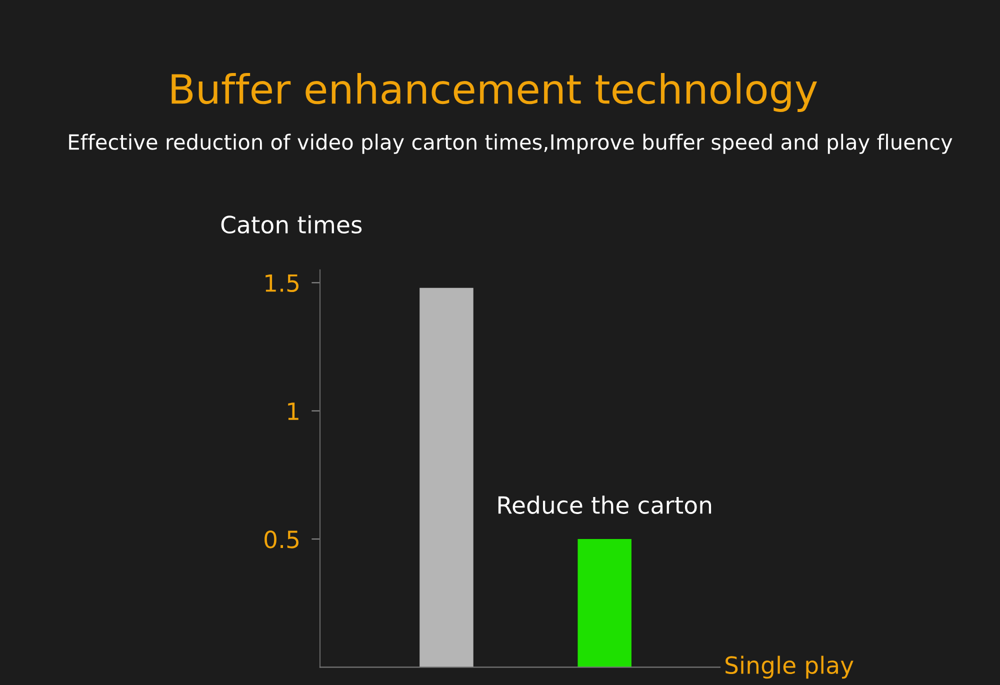 The image size is (1000, 685). I want to click on y-tick-label: 0.5, so click(281, 539).